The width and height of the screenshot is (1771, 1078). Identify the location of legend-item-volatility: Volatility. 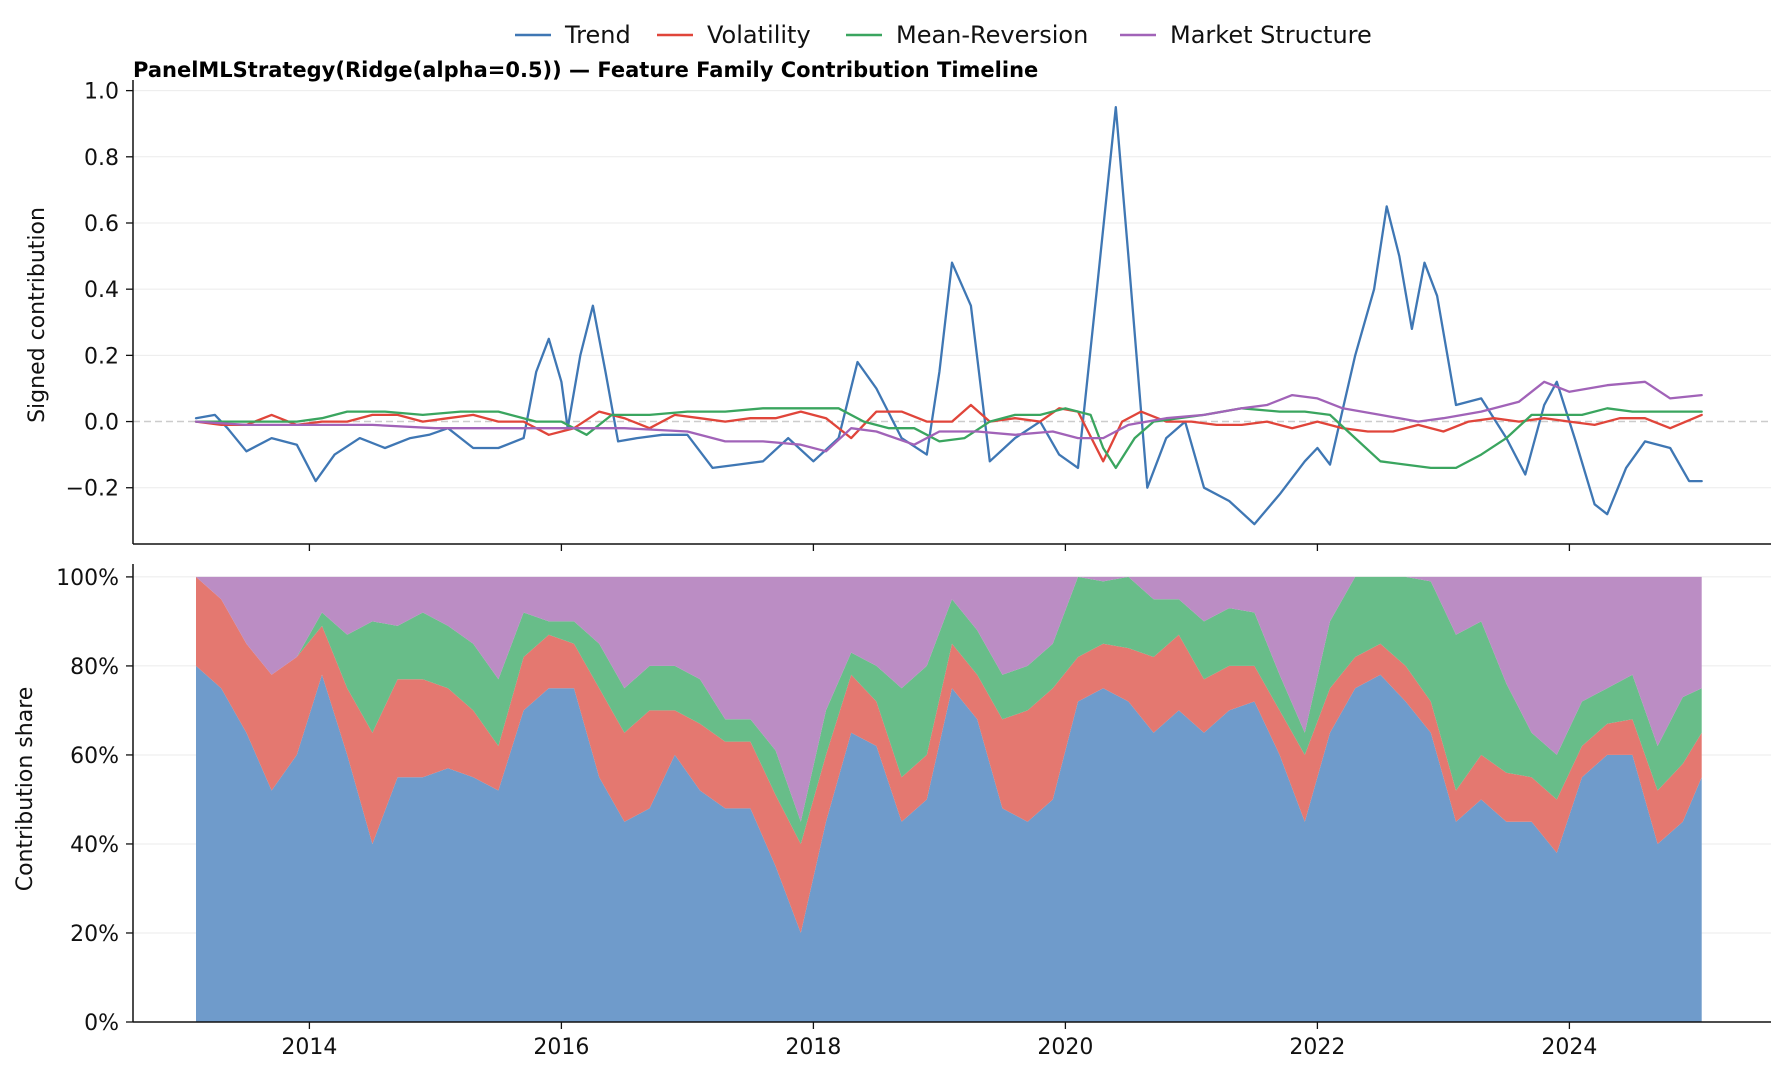
(734, 35).